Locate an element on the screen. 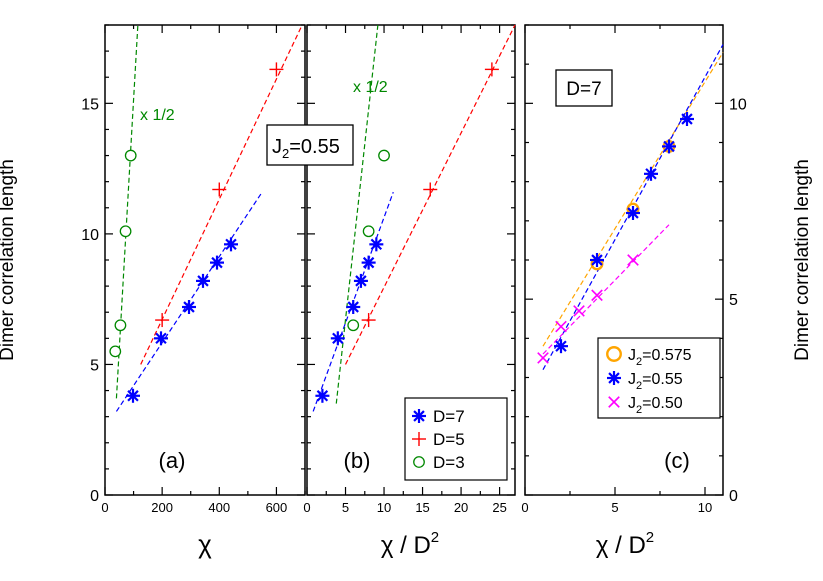 The image size is (823, 581). x-tick-label: 200 is located at coordinates (162, 507).